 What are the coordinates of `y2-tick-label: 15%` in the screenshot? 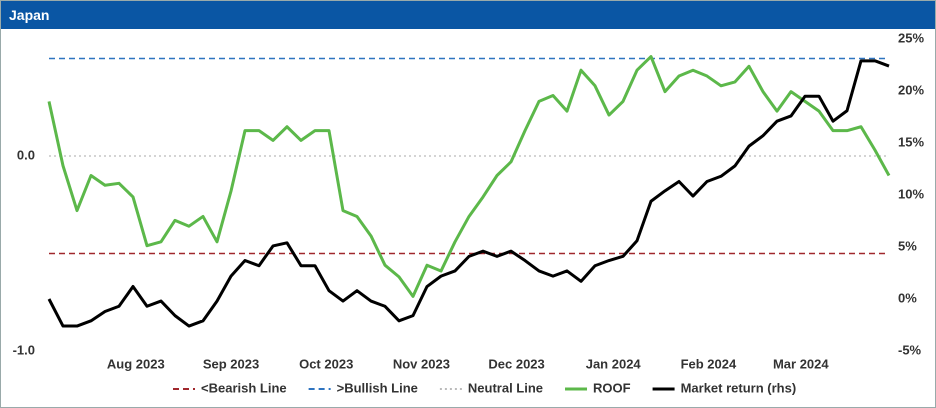 It's located at (911, 141).